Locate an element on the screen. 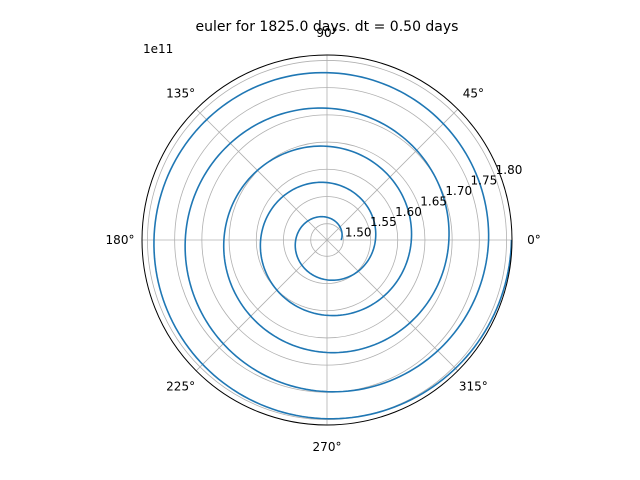  angular-tick-label-6: 270° is located at coordinates (327, 447).